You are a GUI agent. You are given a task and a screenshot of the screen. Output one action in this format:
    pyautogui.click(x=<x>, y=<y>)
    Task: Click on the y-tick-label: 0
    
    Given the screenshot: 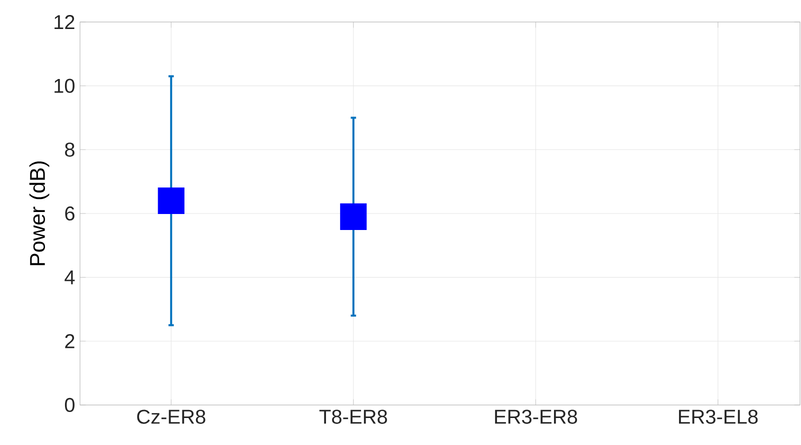 What is the action you would take?
    pyautogui.click(x=69, y=405)
    